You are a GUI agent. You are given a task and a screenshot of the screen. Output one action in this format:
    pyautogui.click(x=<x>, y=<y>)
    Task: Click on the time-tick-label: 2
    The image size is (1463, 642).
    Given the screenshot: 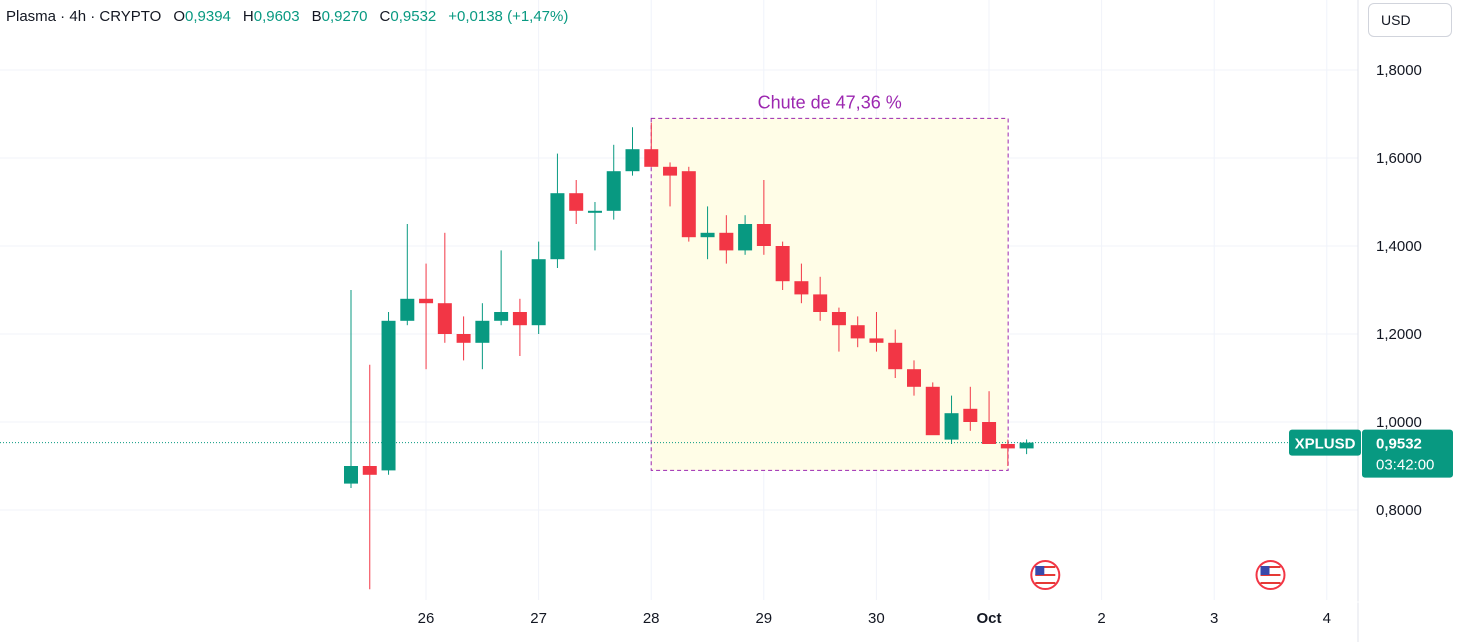 What is the action you would take?
    pyautogui.click(x=1101, y=618)
    